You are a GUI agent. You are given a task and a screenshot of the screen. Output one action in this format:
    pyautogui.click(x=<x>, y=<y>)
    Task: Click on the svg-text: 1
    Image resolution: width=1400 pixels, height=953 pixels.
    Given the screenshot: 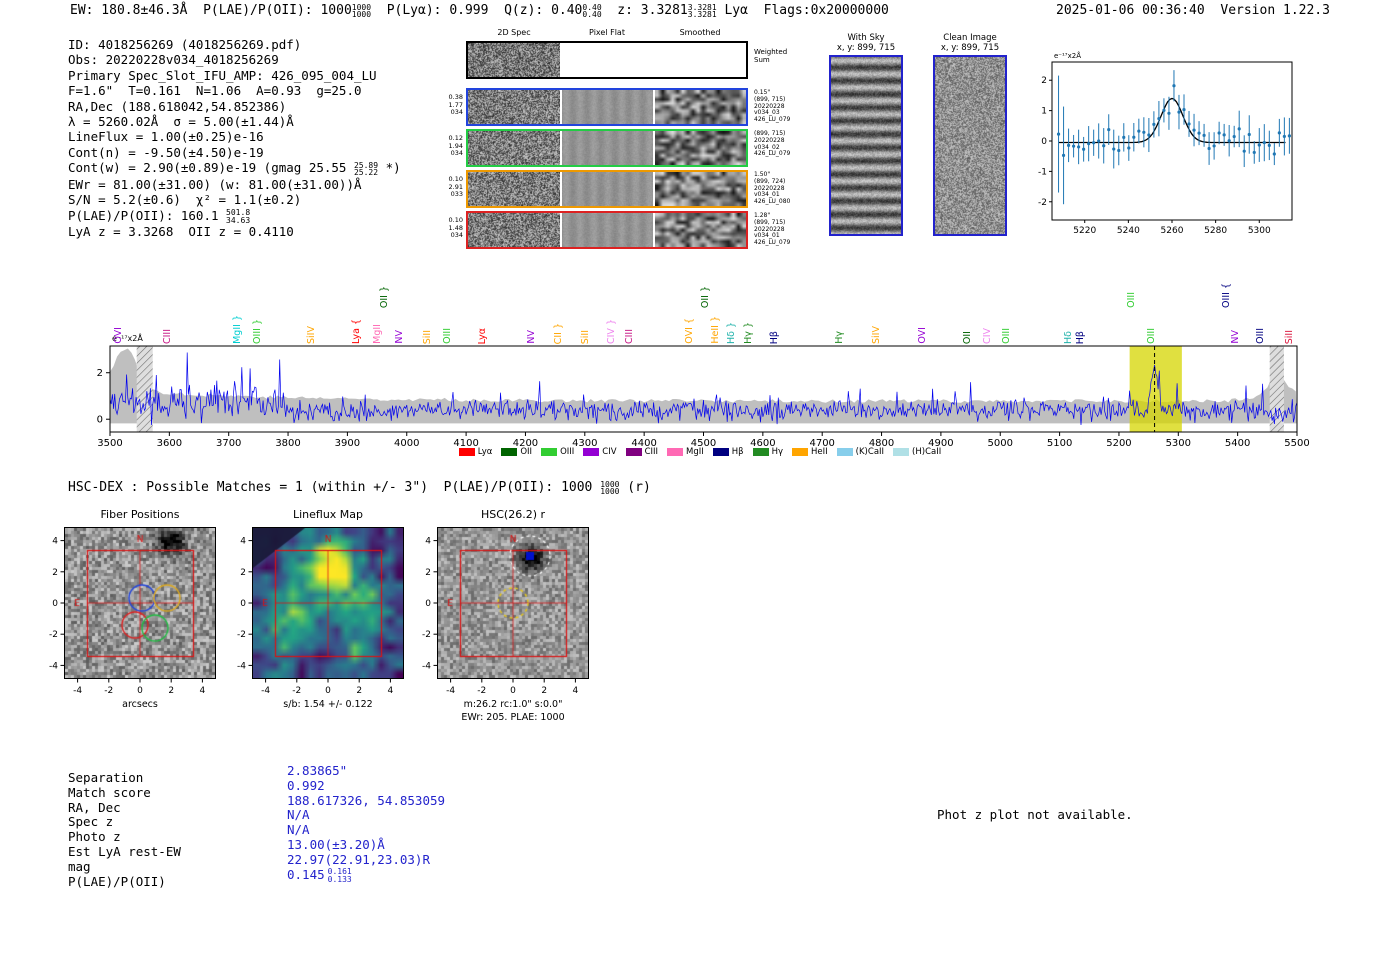 What is the action you would take?
    pyautogui.click(x=1044, y=112)
    